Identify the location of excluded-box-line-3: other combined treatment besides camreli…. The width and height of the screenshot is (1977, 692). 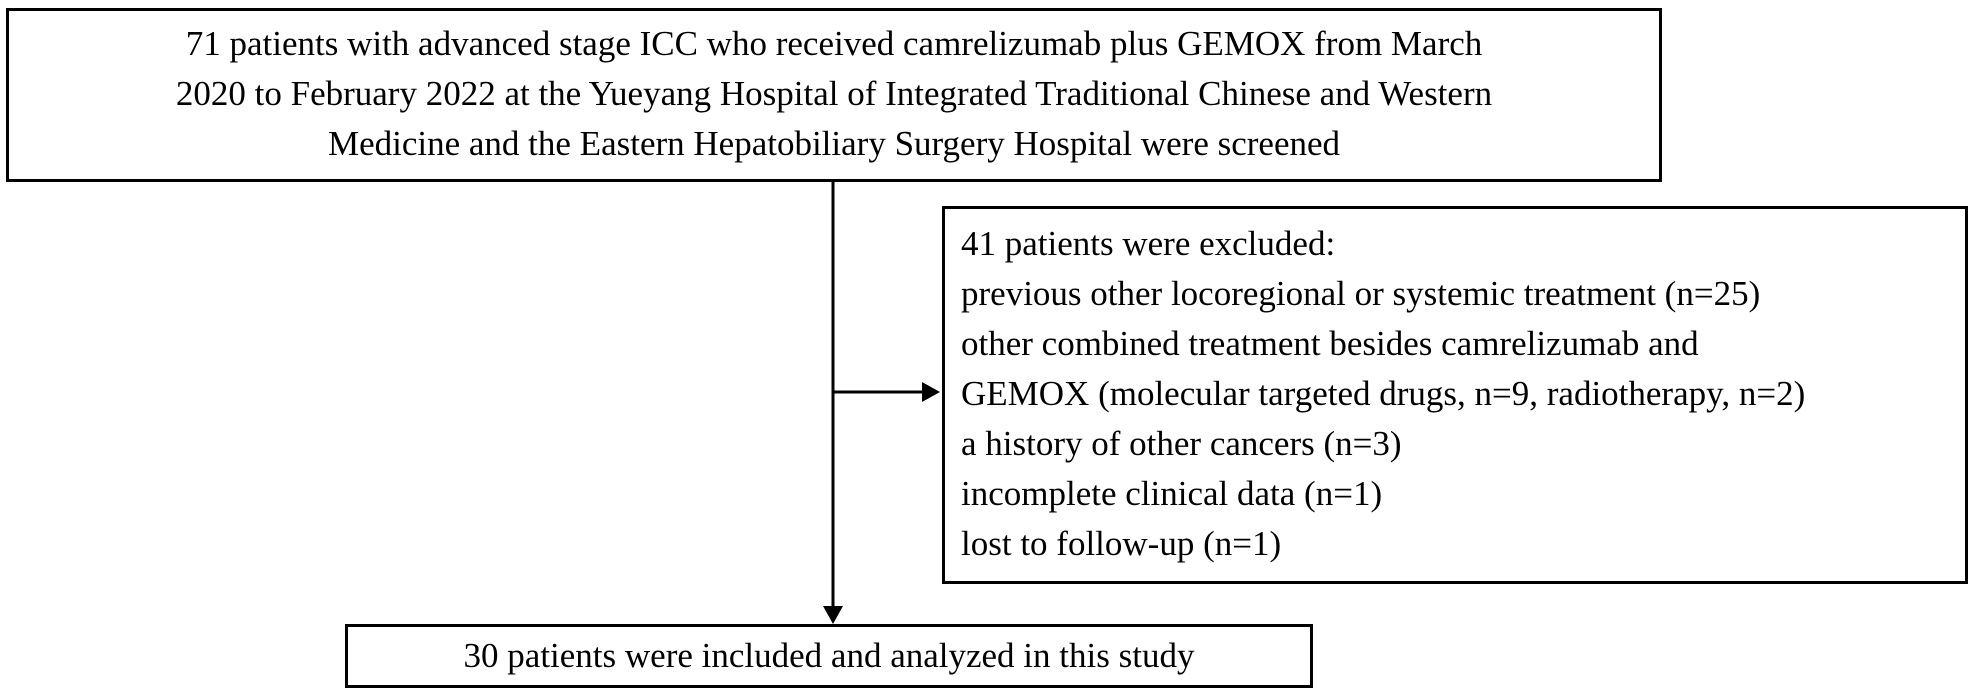
(1330, 344).